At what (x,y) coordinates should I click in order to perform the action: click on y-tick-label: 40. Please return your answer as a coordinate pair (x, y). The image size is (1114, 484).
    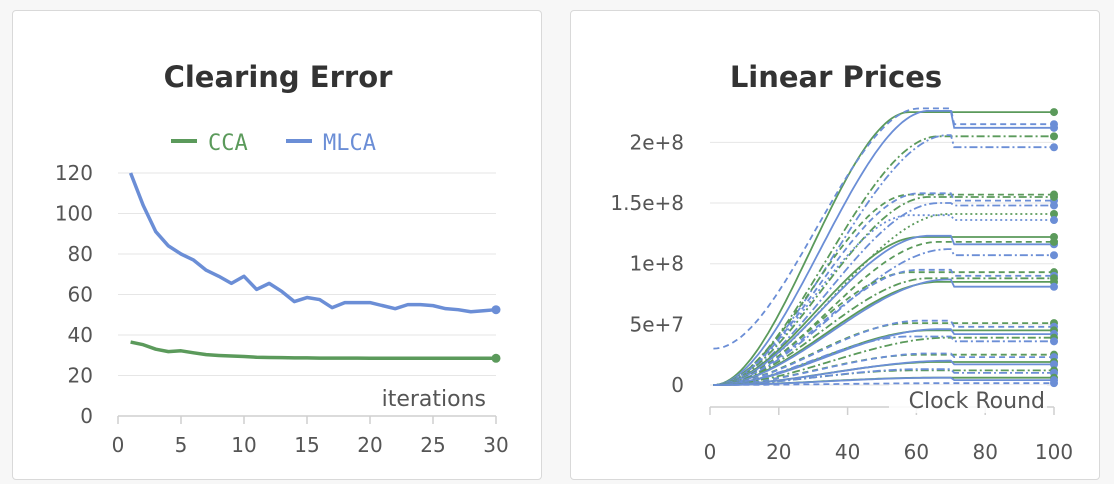
    Looking at the image, I should click on (80, 335).